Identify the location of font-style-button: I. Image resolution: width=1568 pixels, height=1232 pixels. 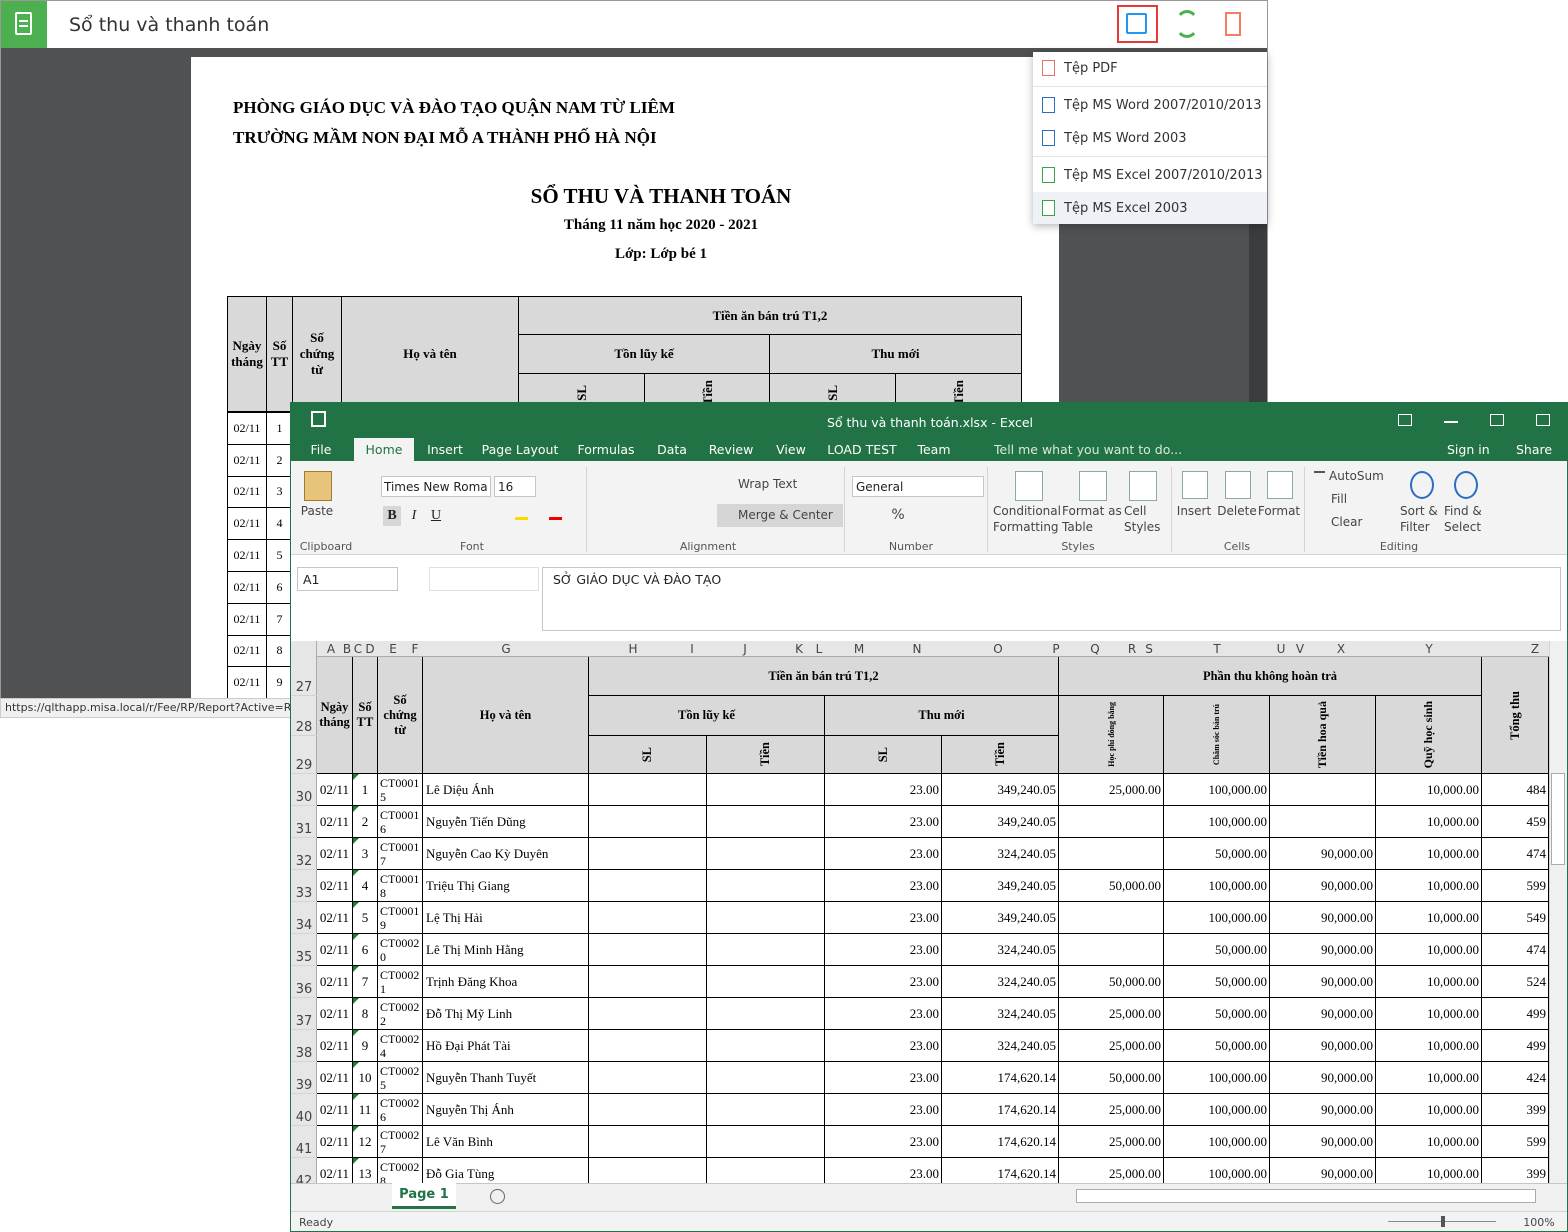
(414, 515).